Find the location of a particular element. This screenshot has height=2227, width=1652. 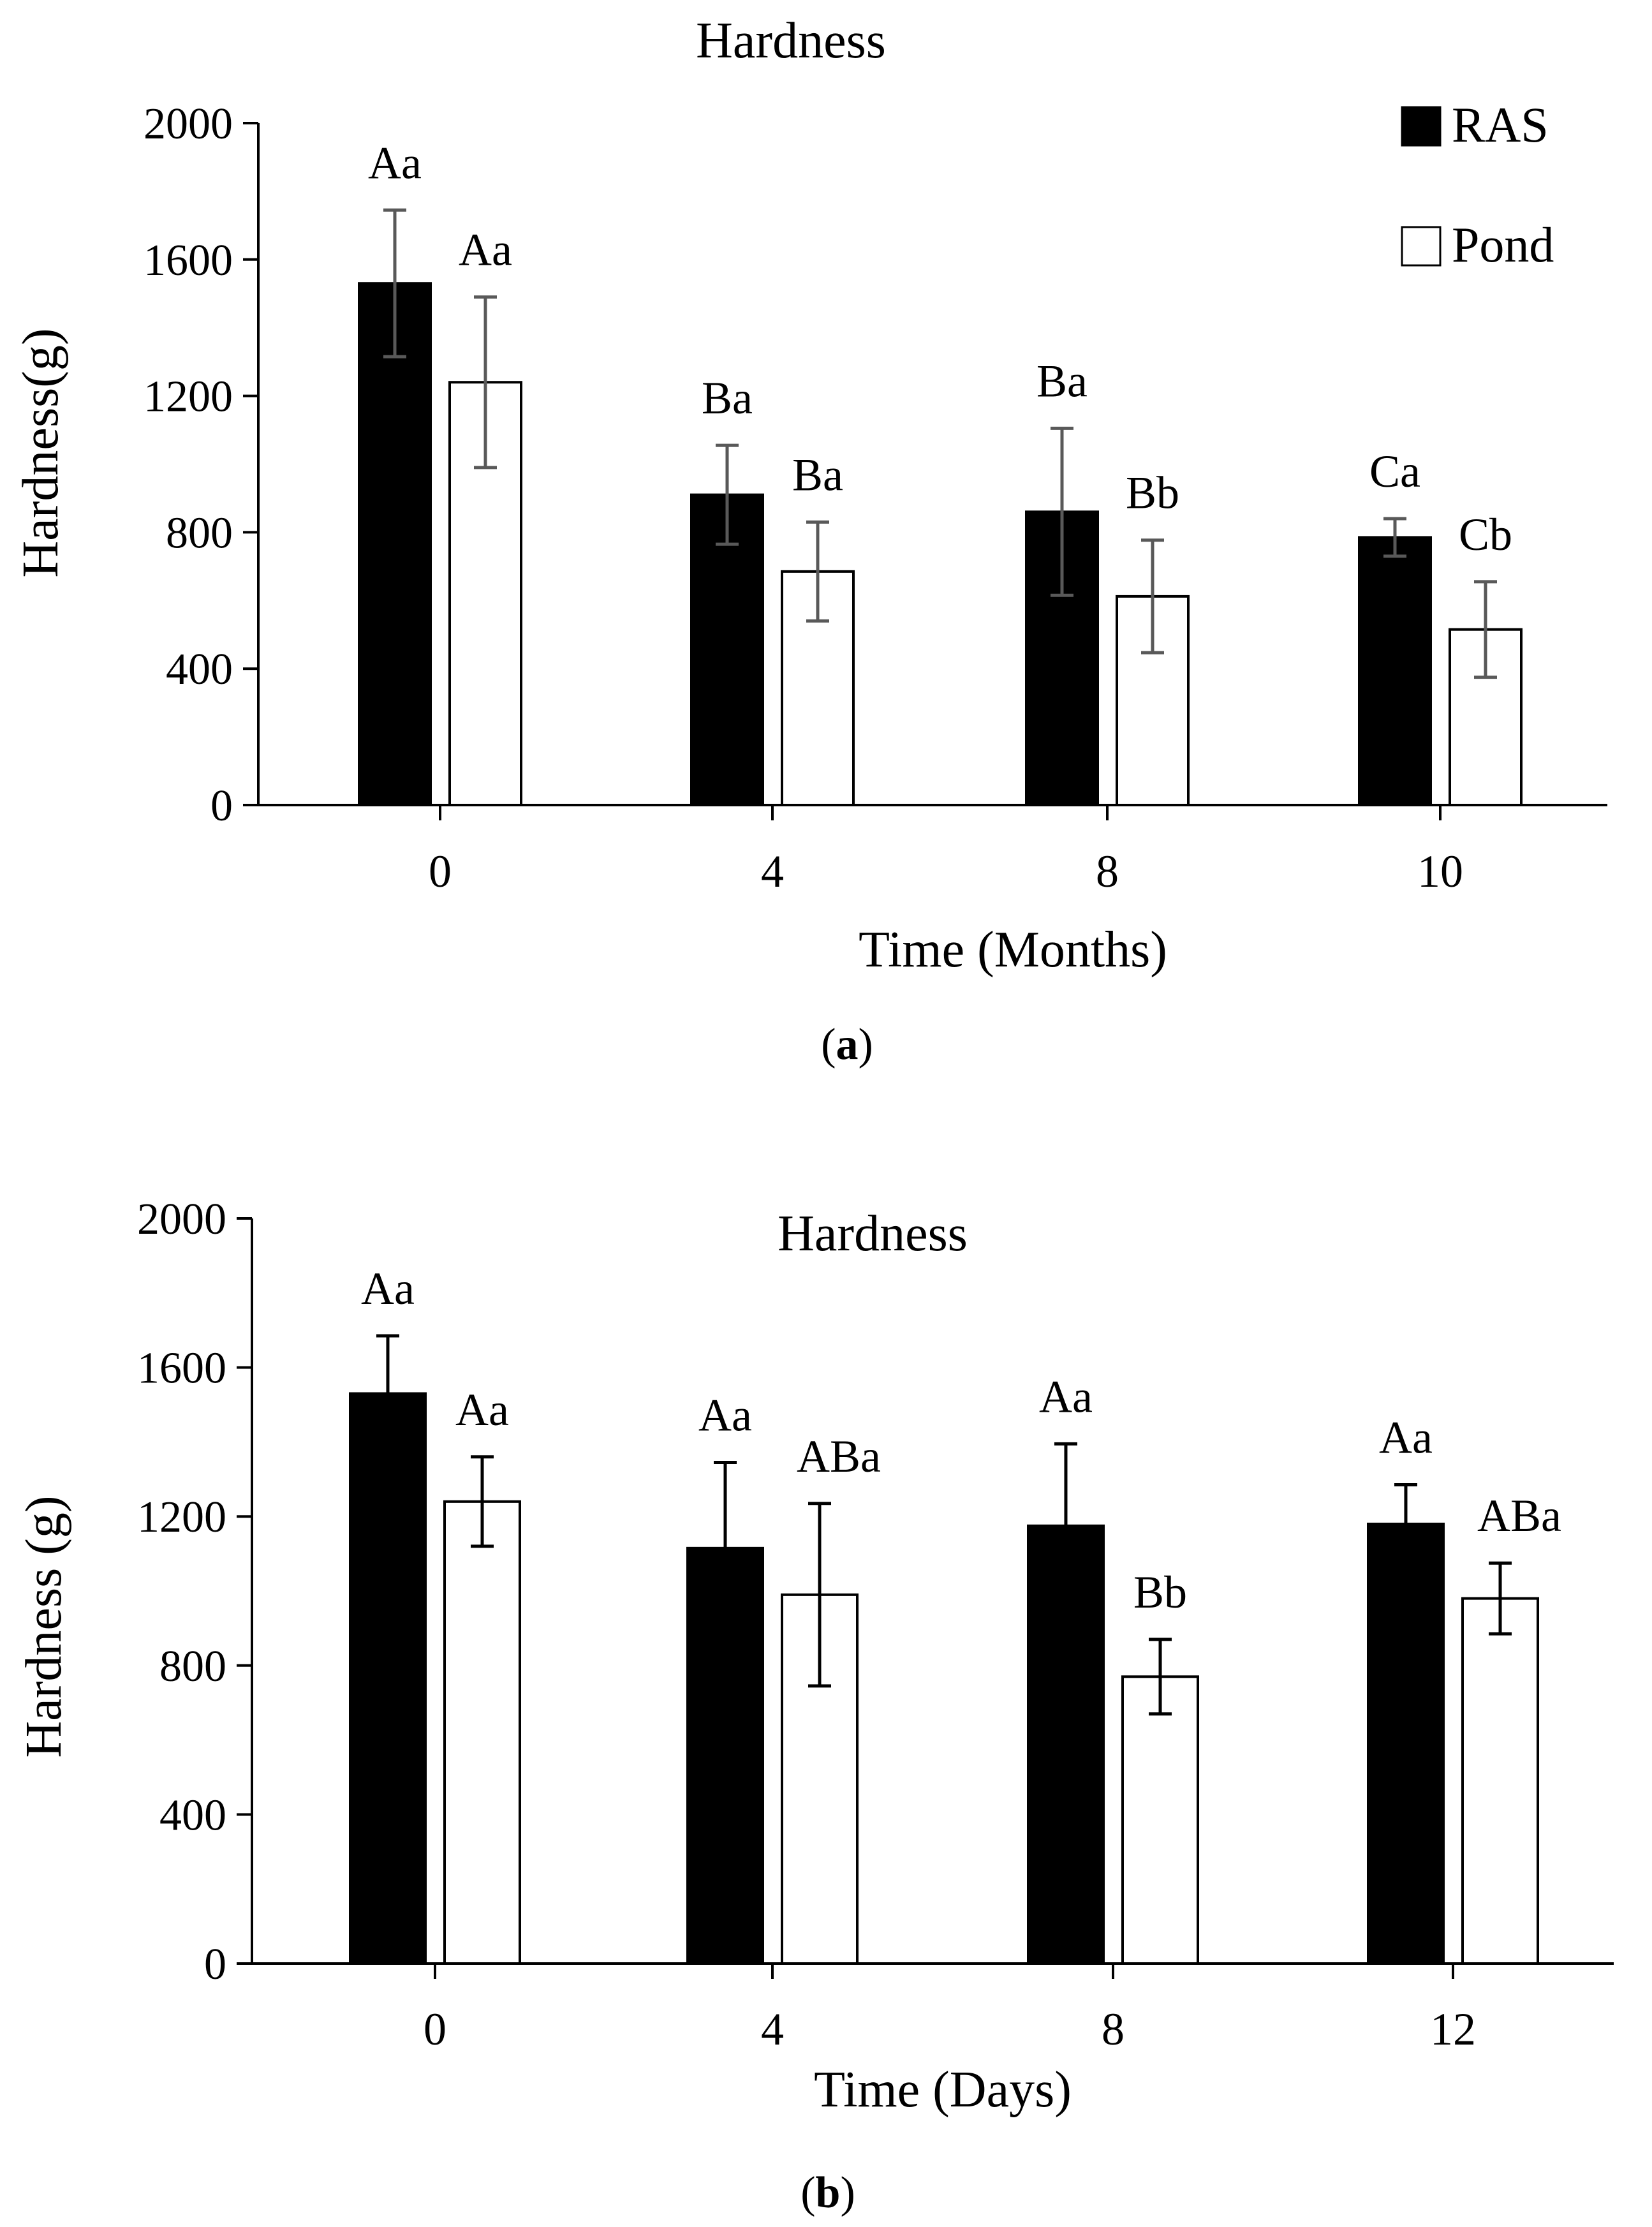

significance-label: Ca is located at coordinates (1395, 472).